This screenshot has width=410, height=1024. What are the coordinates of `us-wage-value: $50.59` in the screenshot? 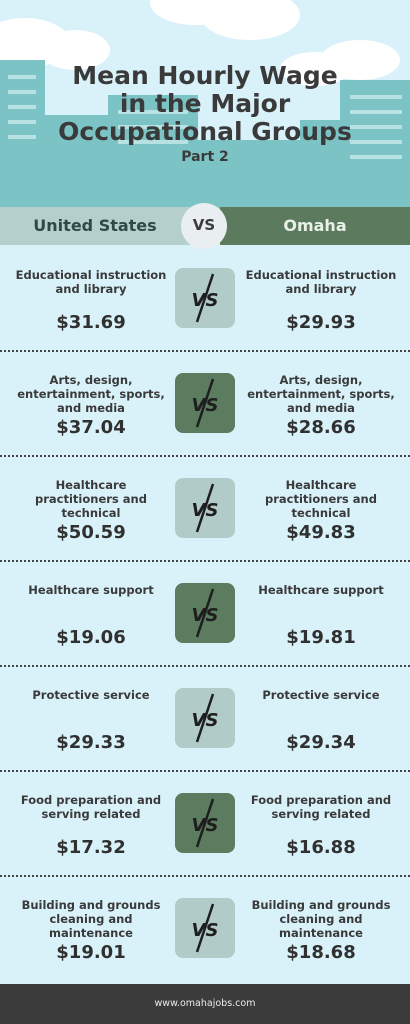 It's located at (91, 532).